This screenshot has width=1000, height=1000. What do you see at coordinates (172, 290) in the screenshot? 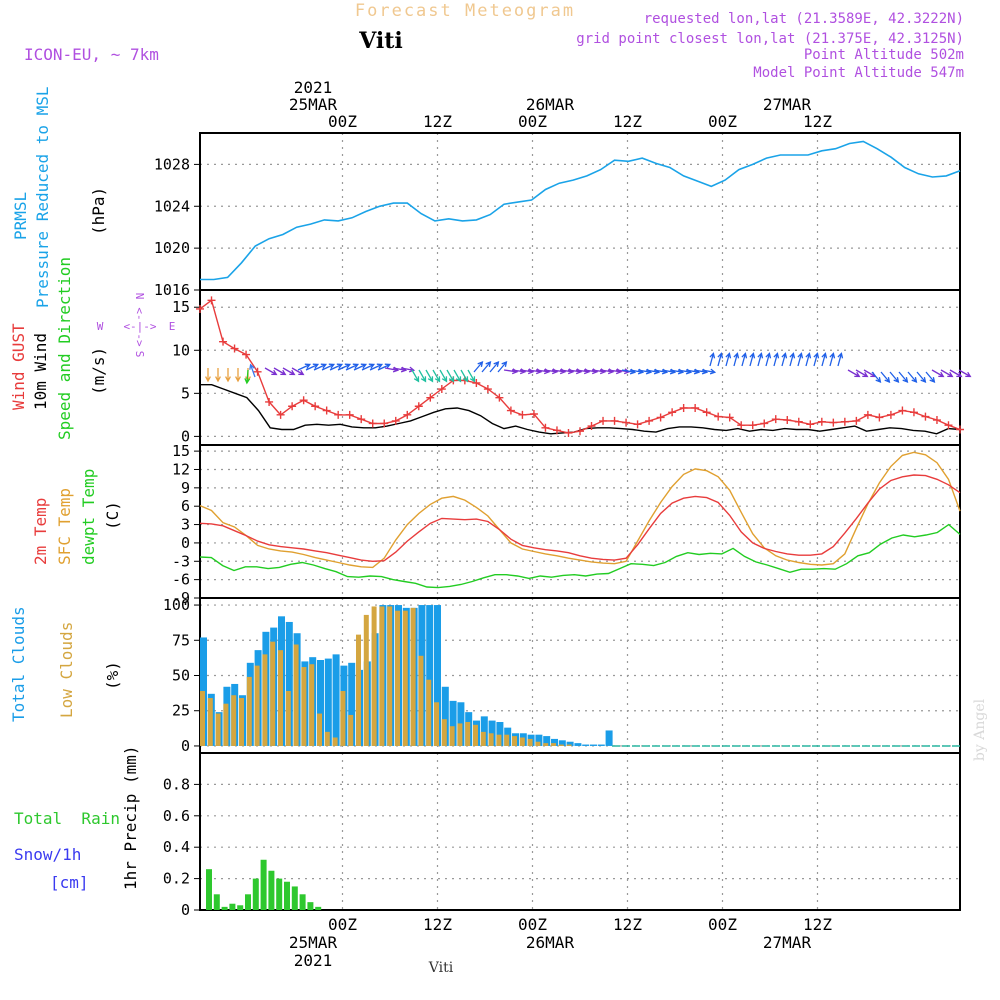
I see `y-tick-label: 1016` at bounding box center [172, 290].